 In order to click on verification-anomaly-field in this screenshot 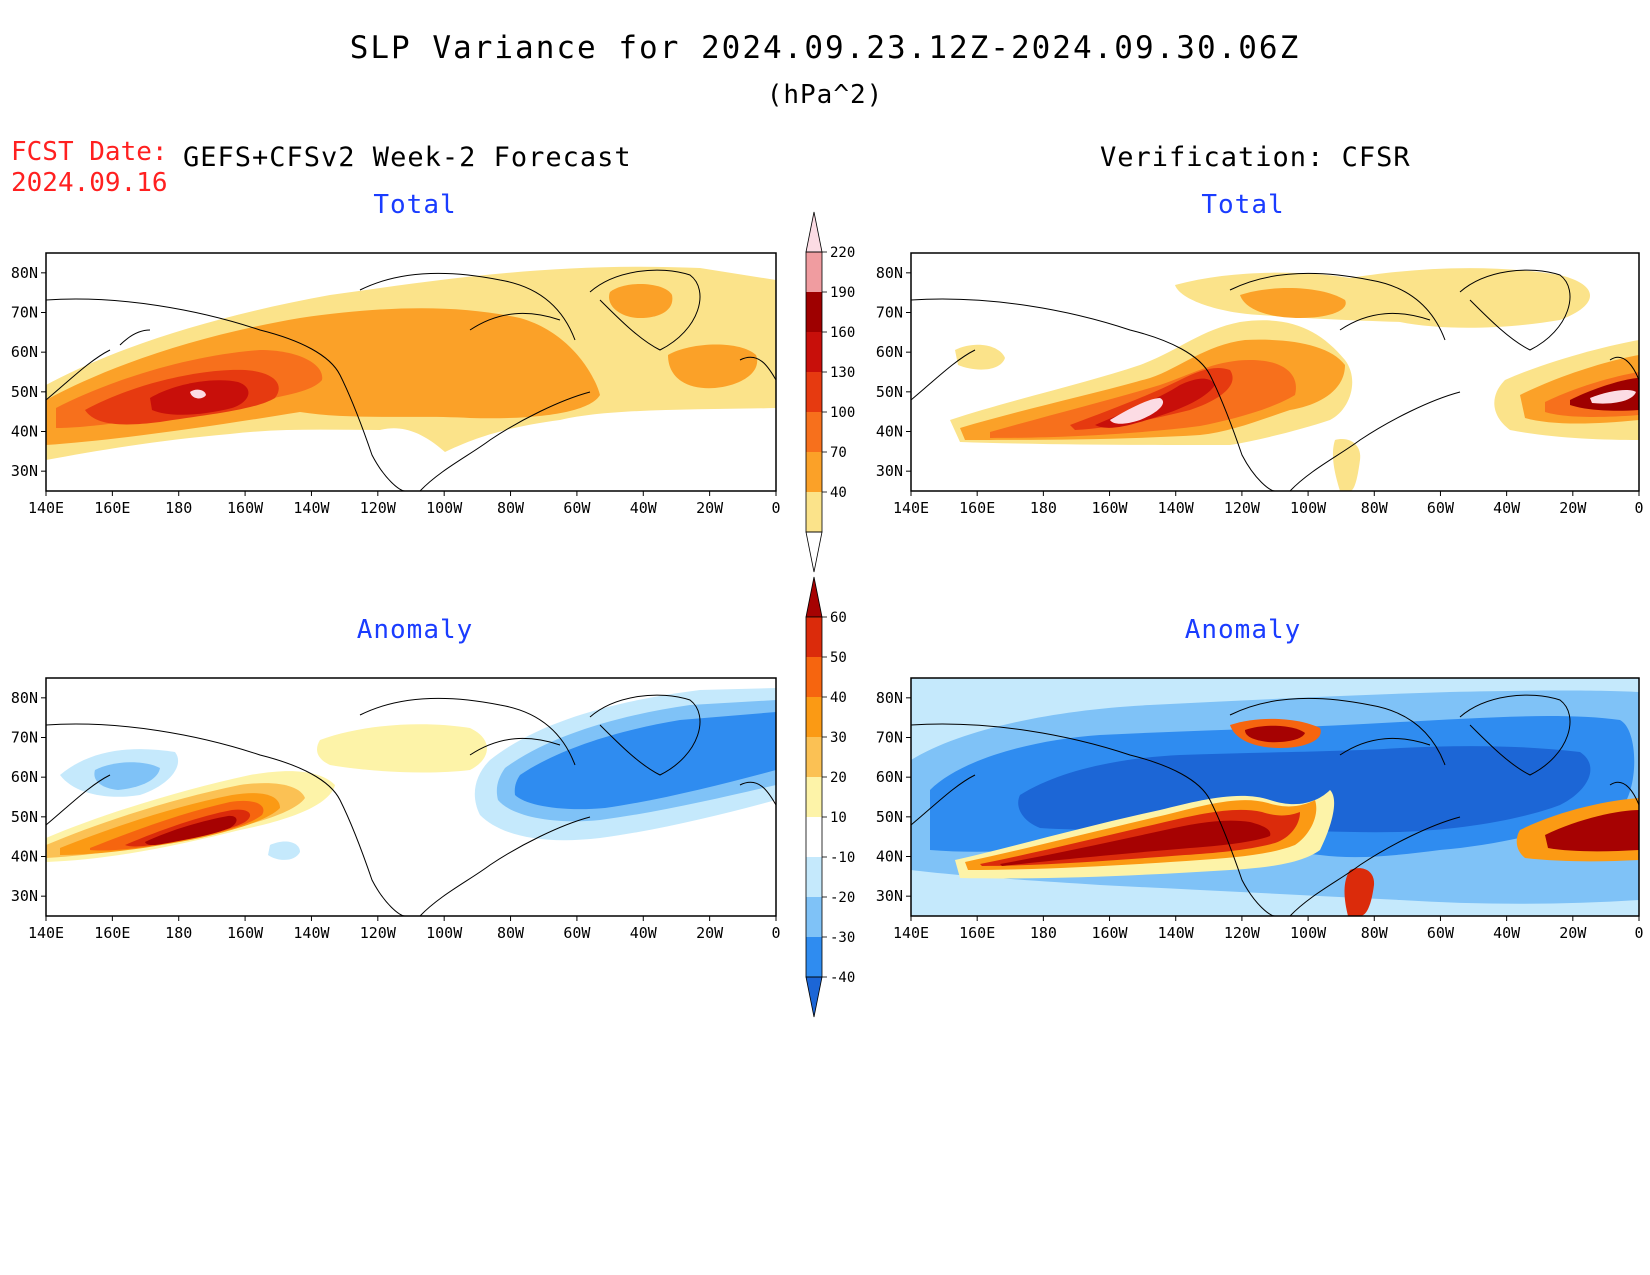, I will do `click(1275, 797)`.